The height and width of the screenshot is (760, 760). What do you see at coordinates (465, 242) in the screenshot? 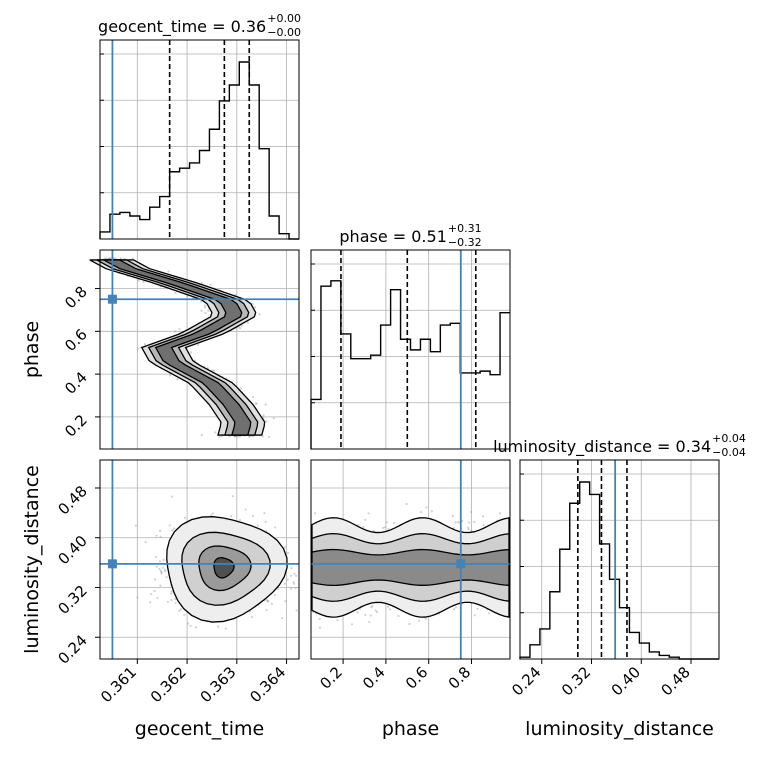
I see `title-sub: −0.32` at bounding box center [465, 242].